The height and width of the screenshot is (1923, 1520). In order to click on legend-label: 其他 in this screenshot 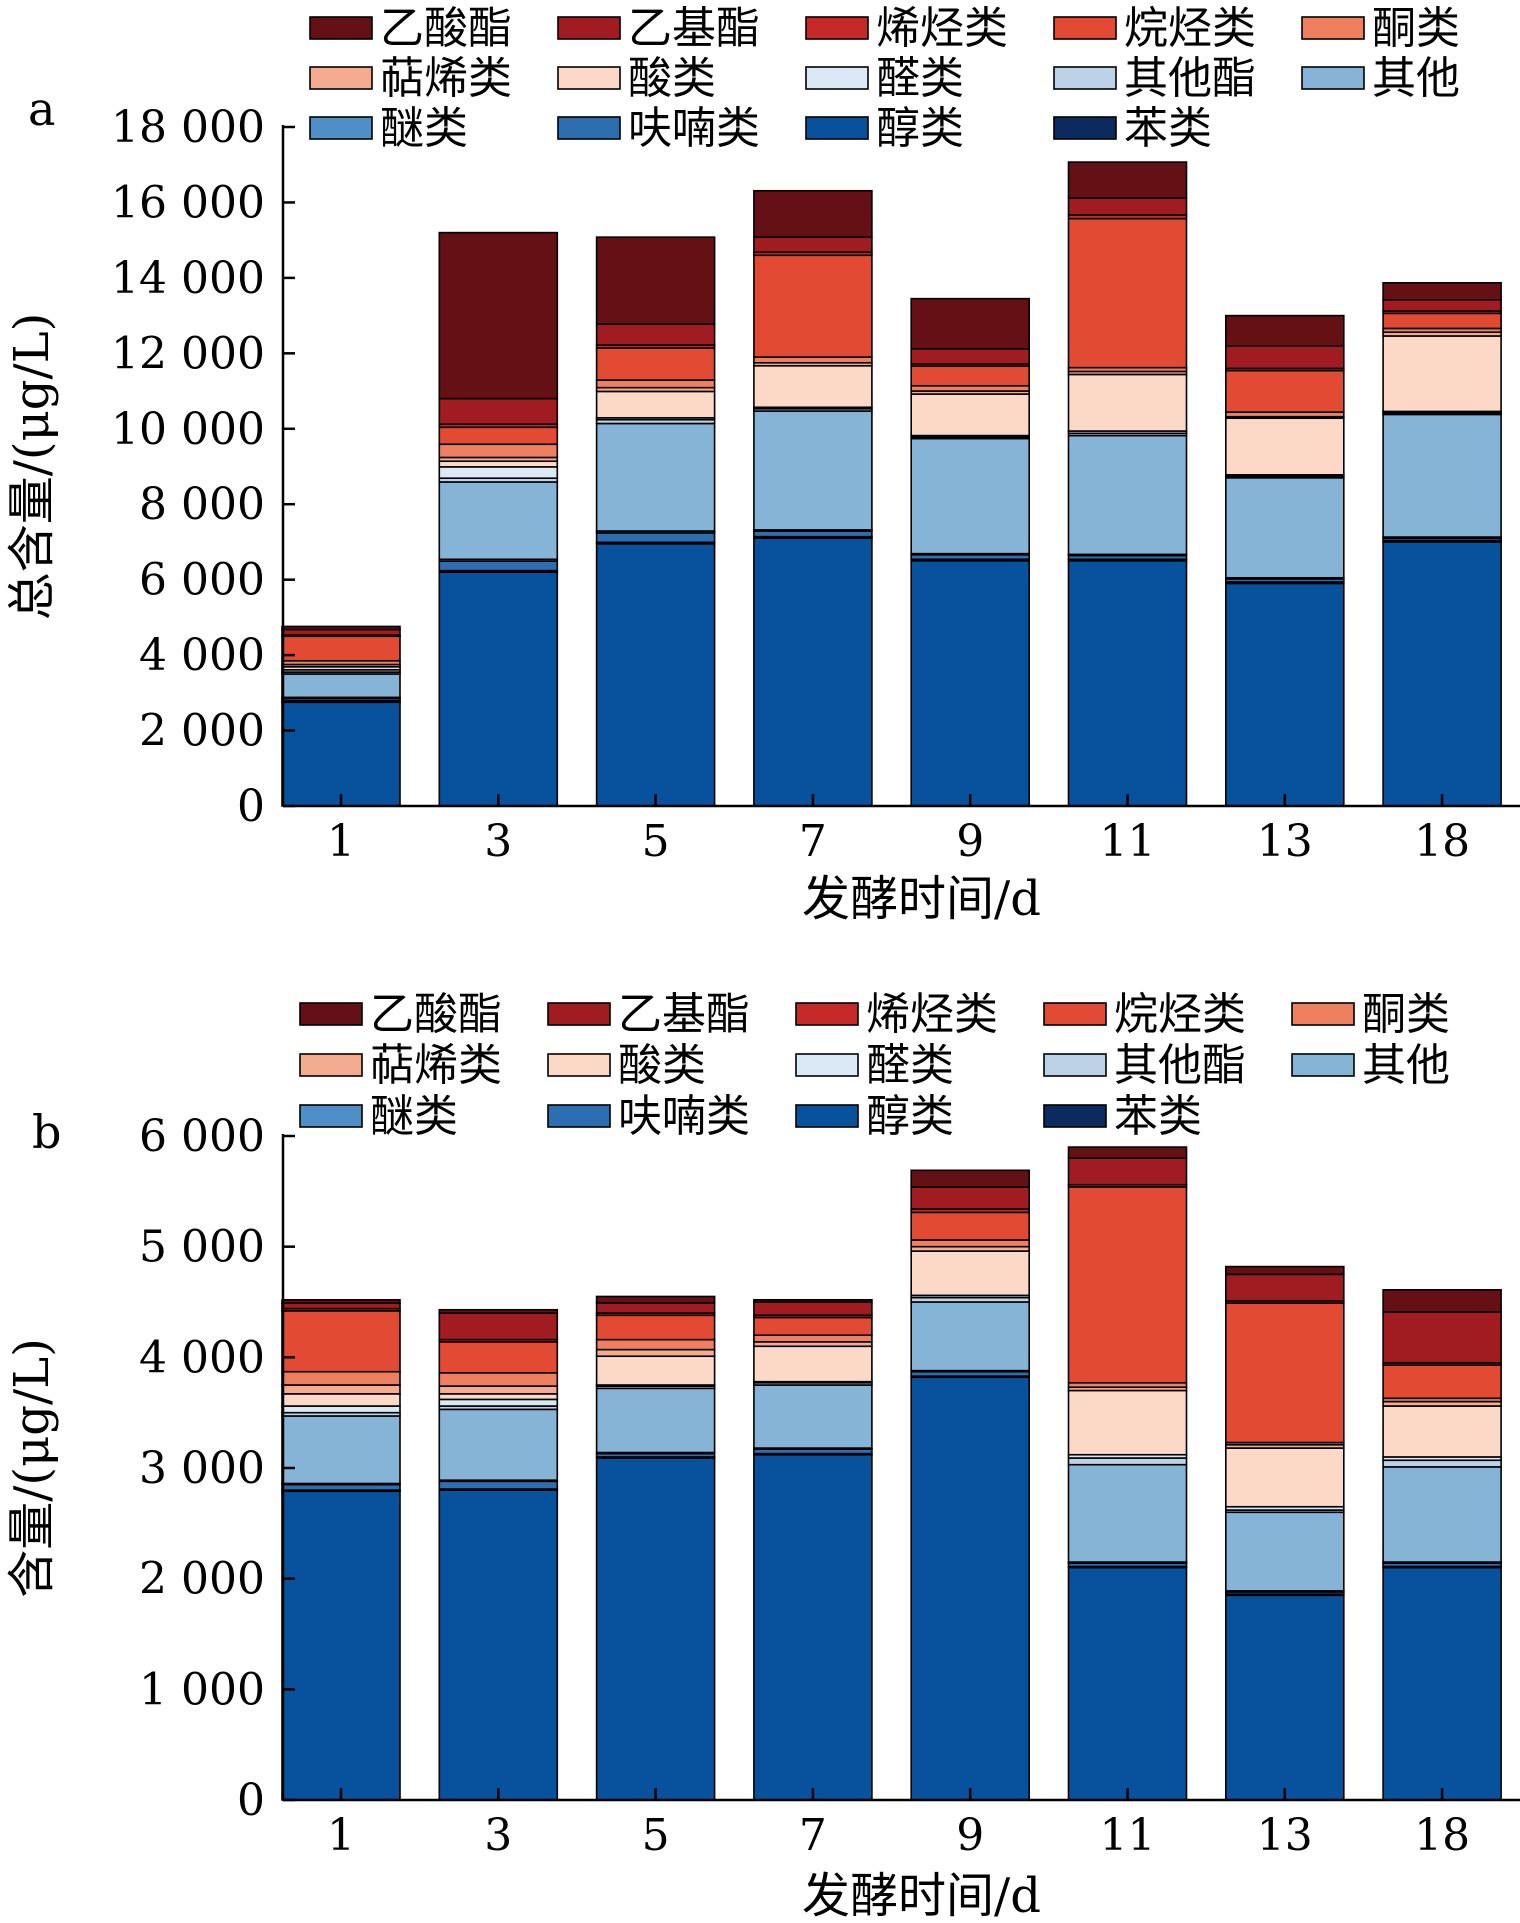, I will do `click(1416, 78)`.